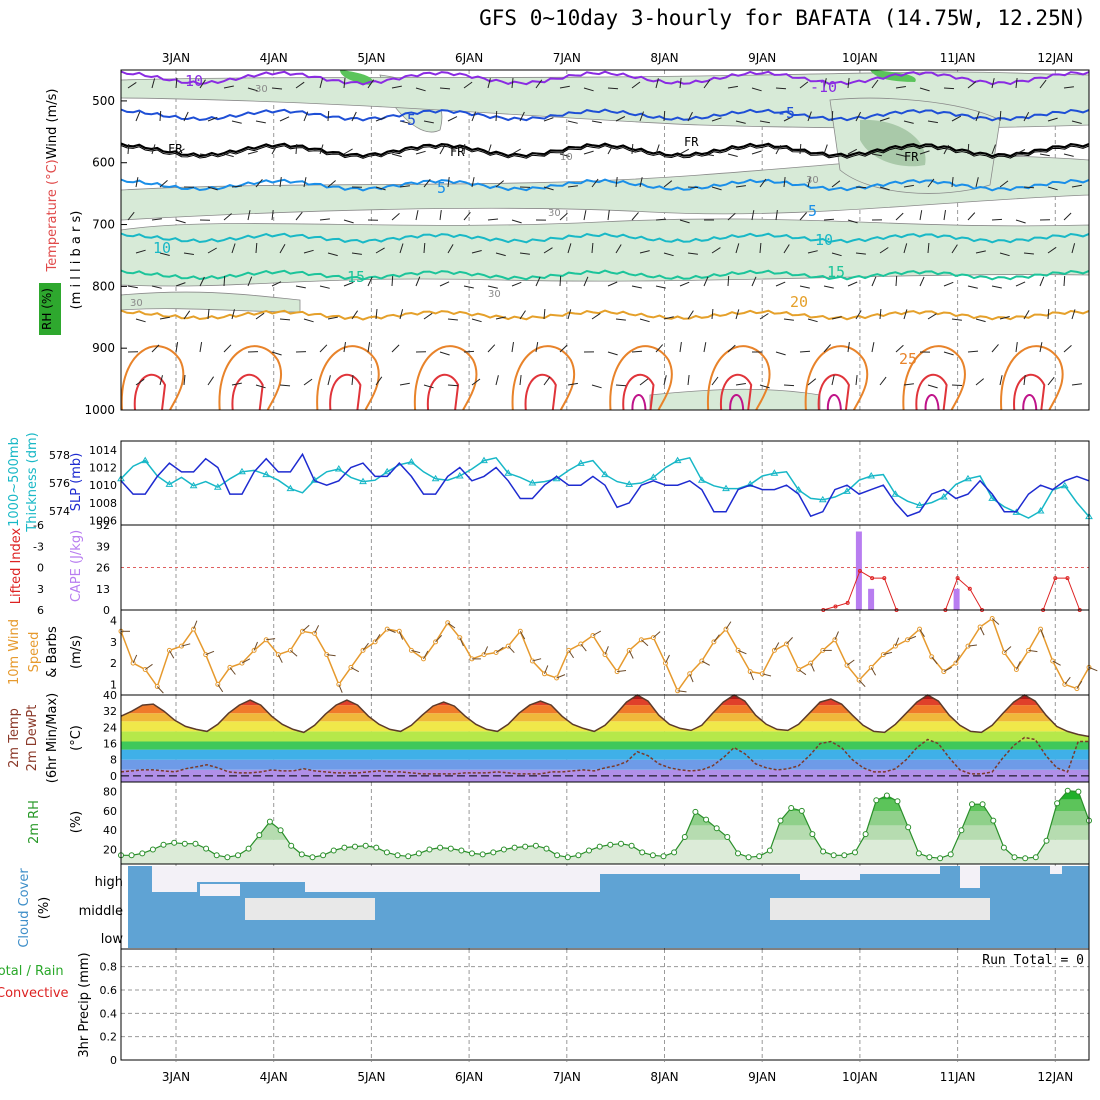 The height and width of the screenshot is (1100, 1100). I want to click on x-label-top: 6JAN, so click(469, 58).